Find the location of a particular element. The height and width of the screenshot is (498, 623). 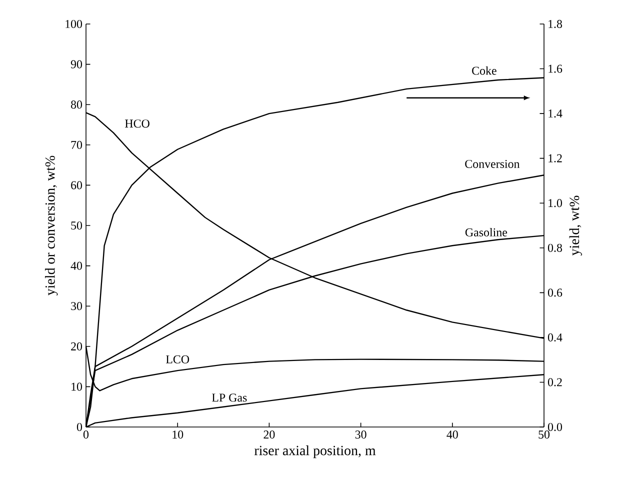

y2-tick-label: 0.2 is located at coordinates (555, 382).